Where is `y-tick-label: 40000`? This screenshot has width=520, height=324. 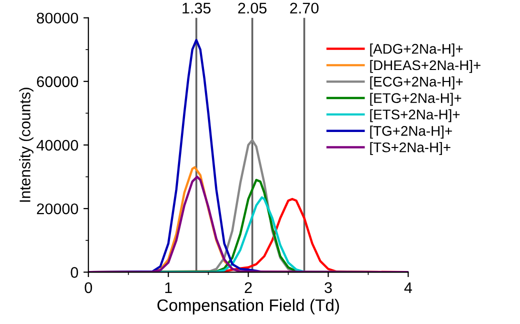
y-tick-label: 40000 is located at coordinates (57, 145).